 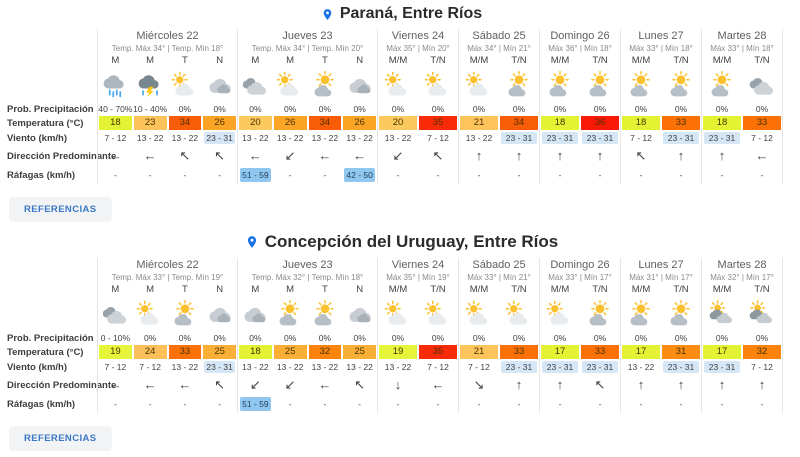 I want to click on temp-cell: 20, so click(x=255, y=123).